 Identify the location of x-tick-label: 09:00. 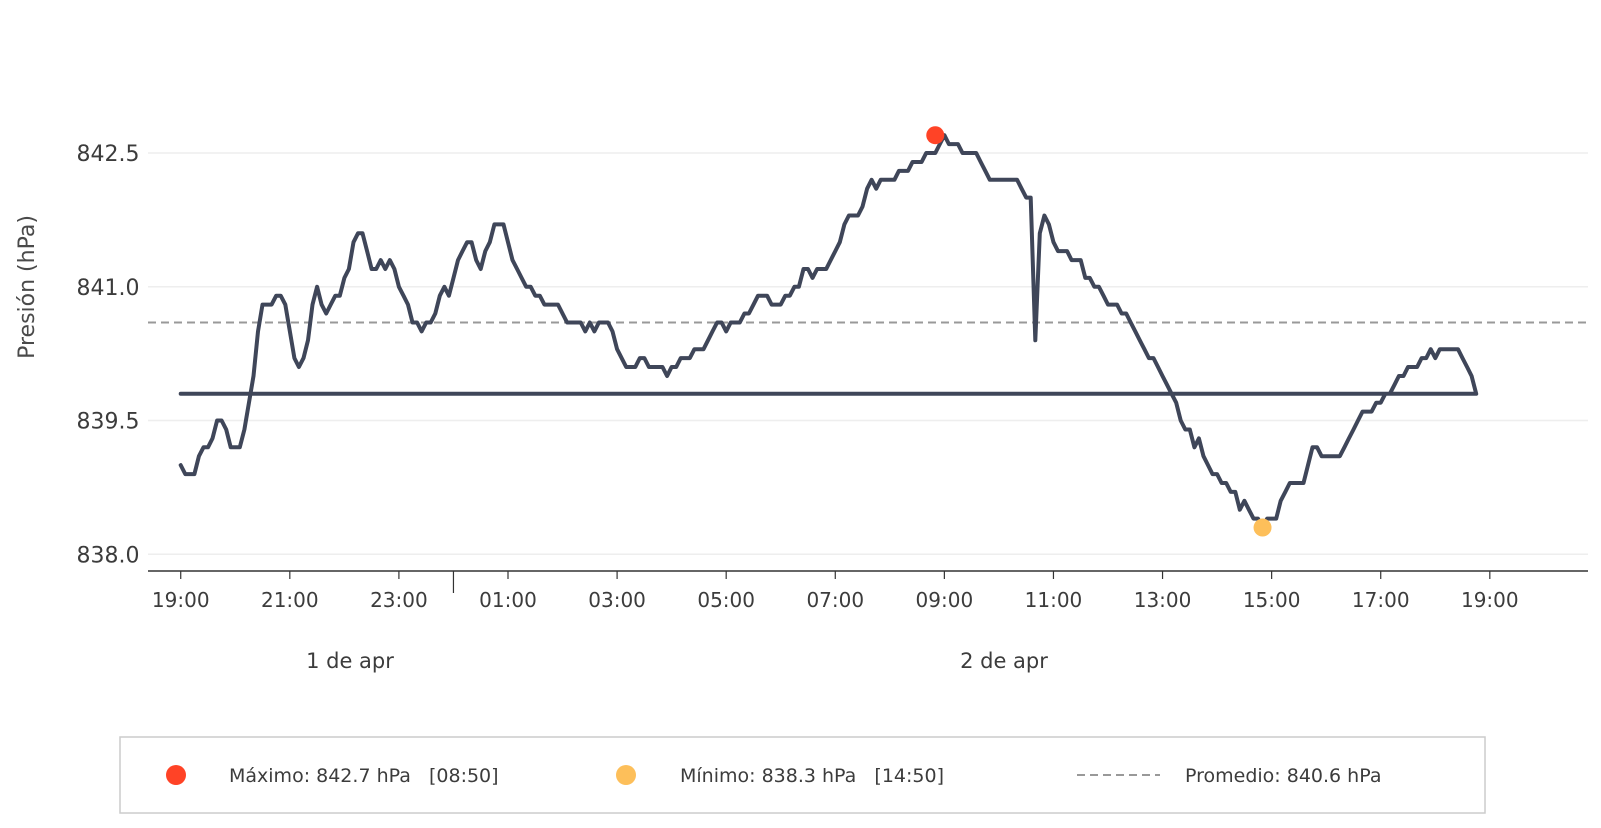
(945, 600).